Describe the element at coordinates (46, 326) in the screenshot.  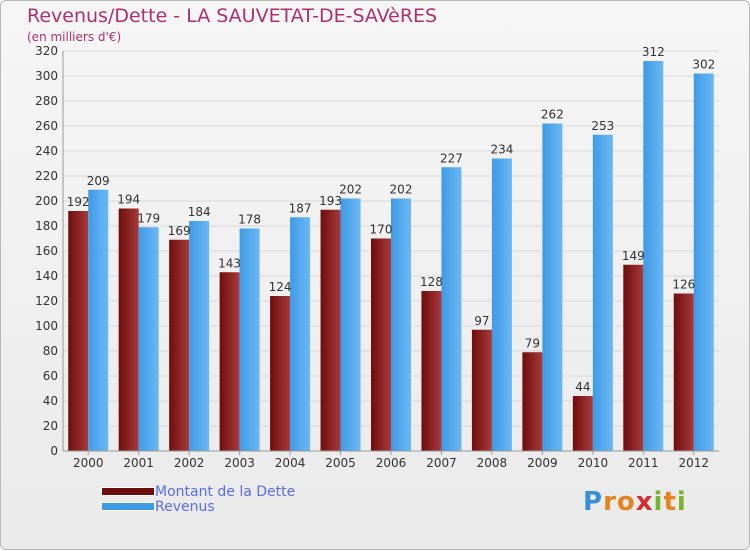
I see `y-tick-label: 100` at that location.